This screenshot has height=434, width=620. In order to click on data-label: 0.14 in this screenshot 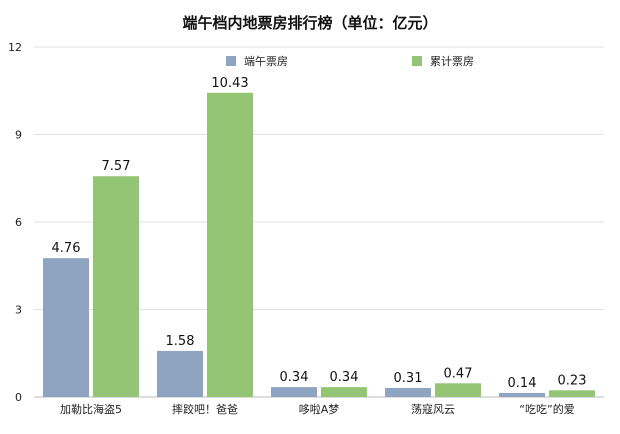, I will do `click(522, 383)`.